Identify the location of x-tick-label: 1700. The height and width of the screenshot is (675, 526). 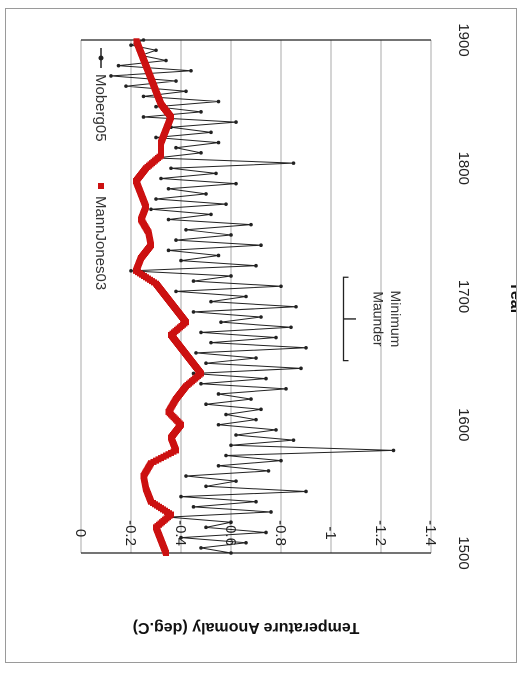
(463, 296).